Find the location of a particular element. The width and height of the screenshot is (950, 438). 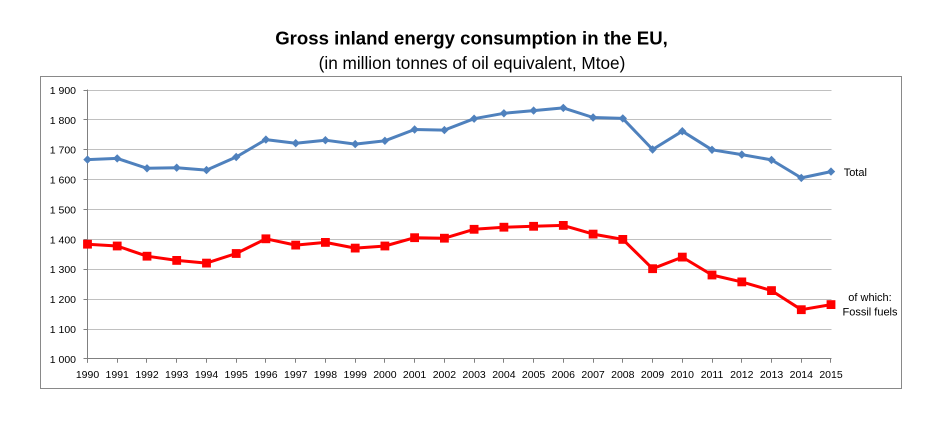

svg-text: 2003 is located at coordinates (474, 375).